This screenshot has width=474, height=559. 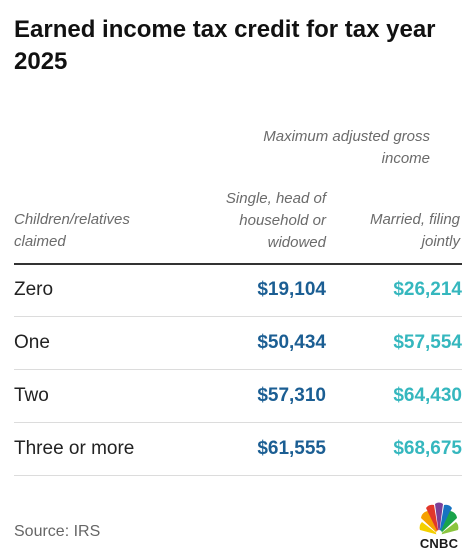 I want to click on single-value: $57,310, so click(x=291, y=395).